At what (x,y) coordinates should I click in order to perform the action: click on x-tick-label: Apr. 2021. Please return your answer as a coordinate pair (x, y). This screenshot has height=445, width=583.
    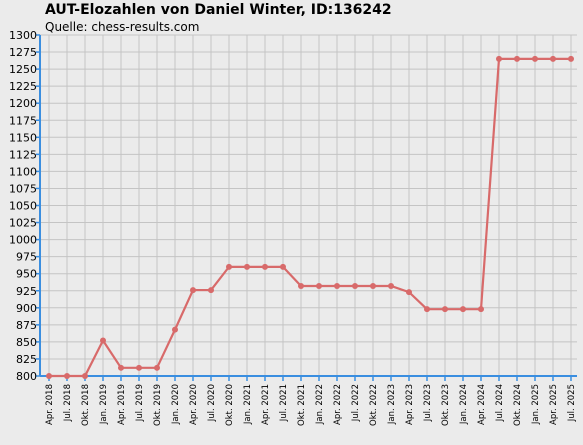
    Looking at the image, I should click on (266, 404).